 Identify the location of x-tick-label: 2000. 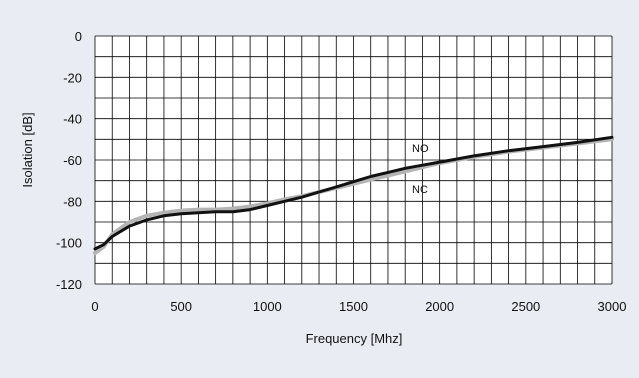
(439, 306).